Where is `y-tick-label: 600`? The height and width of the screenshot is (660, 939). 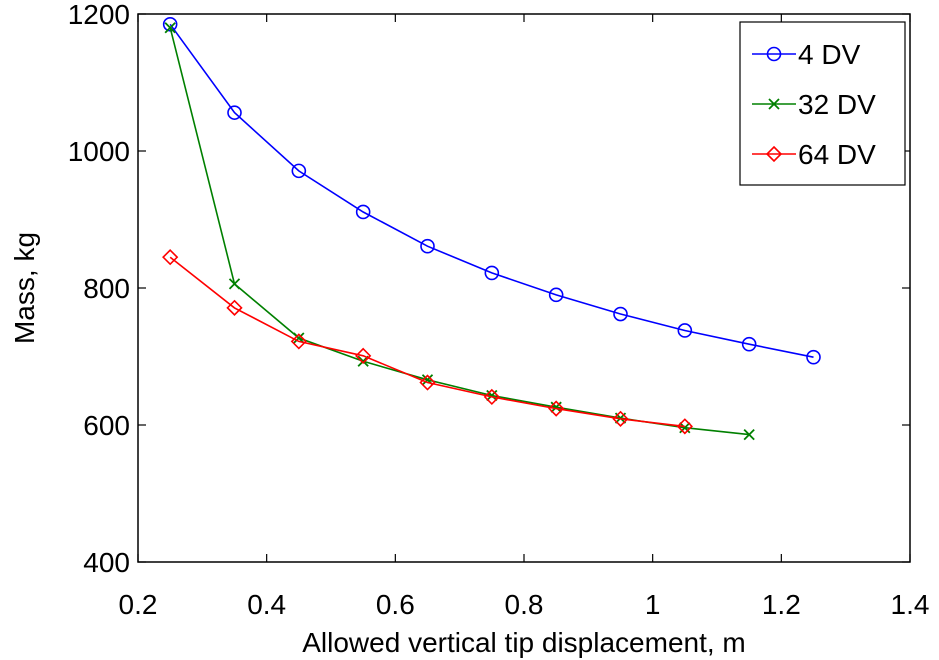
y-tick-label: 600 is located at coordinates (106, 425).